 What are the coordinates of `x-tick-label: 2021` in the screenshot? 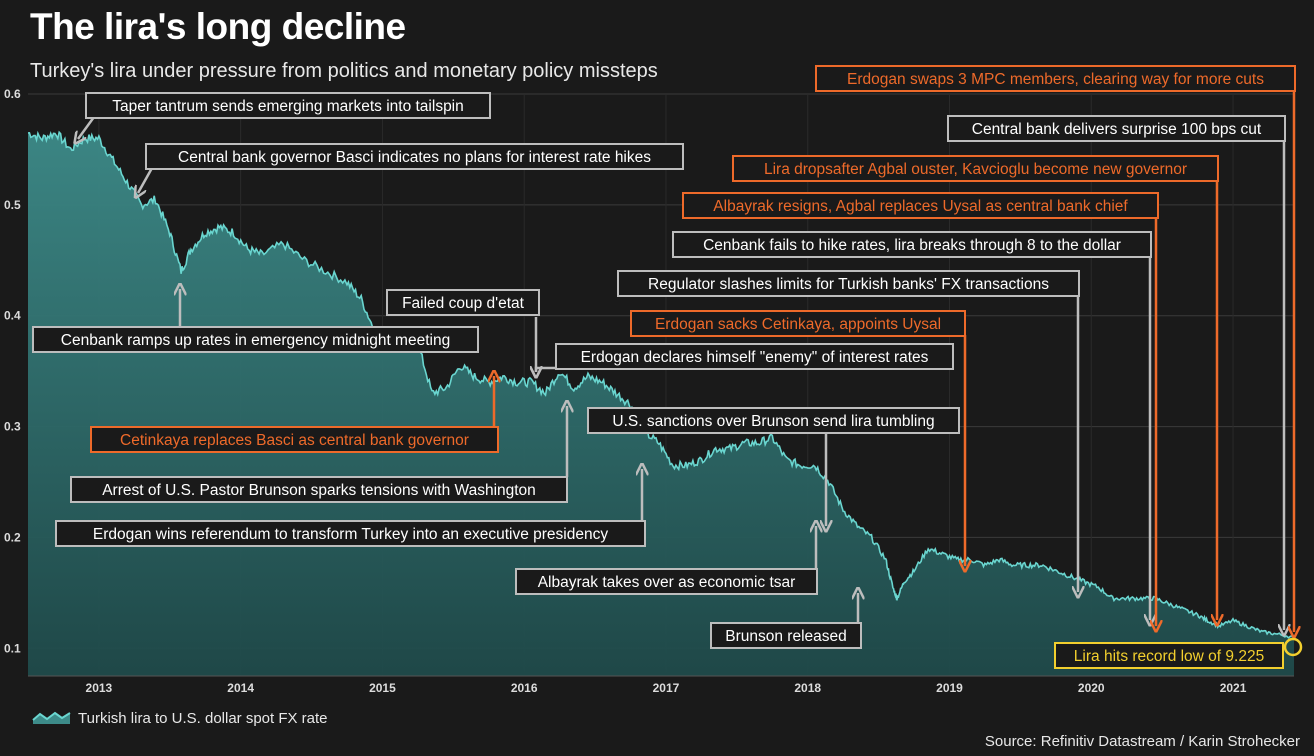 It's located at (1233, 688).